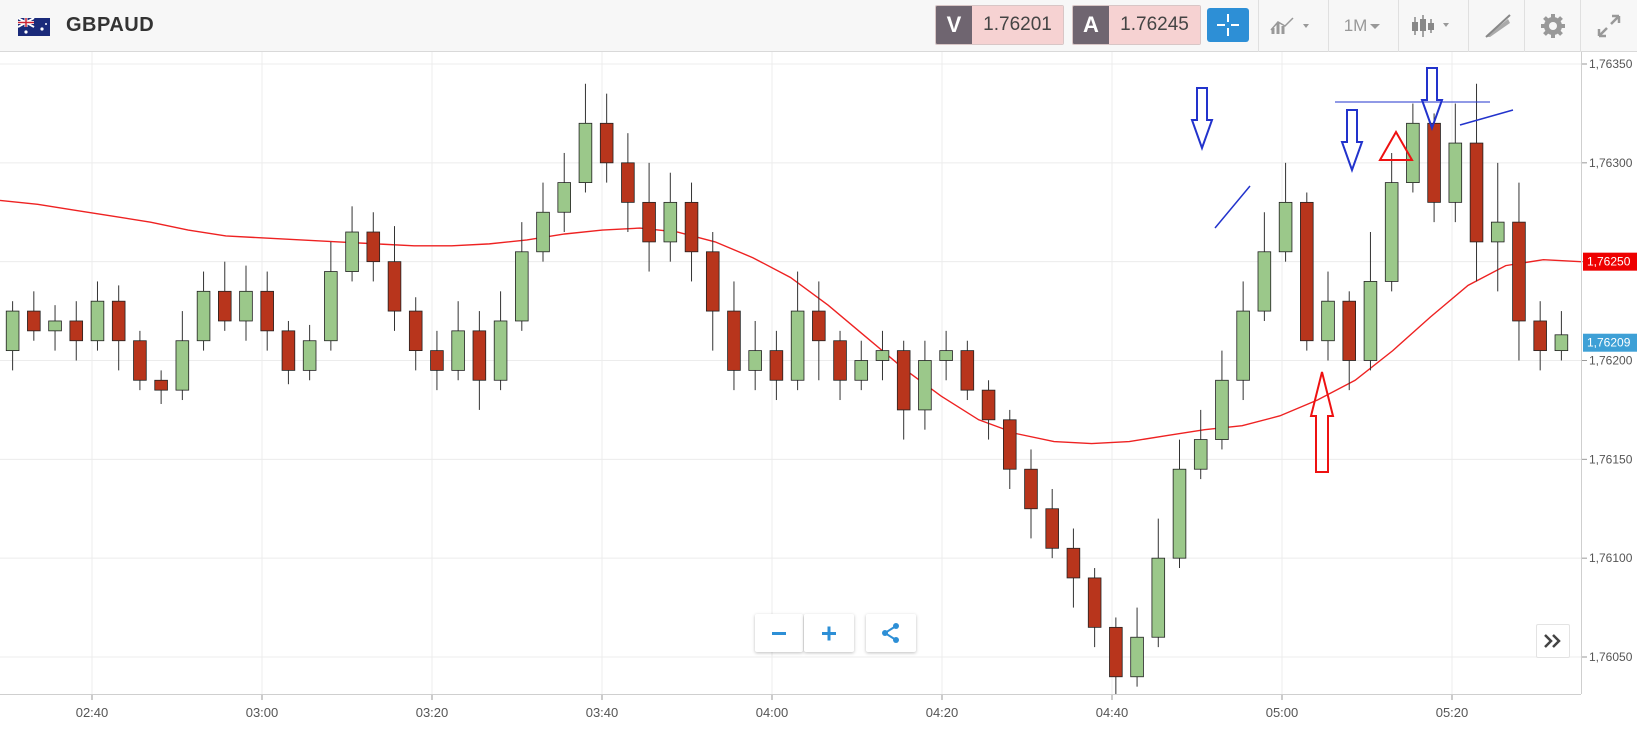  I want to click on timeframe-label: 1M, so click(1355, 25).